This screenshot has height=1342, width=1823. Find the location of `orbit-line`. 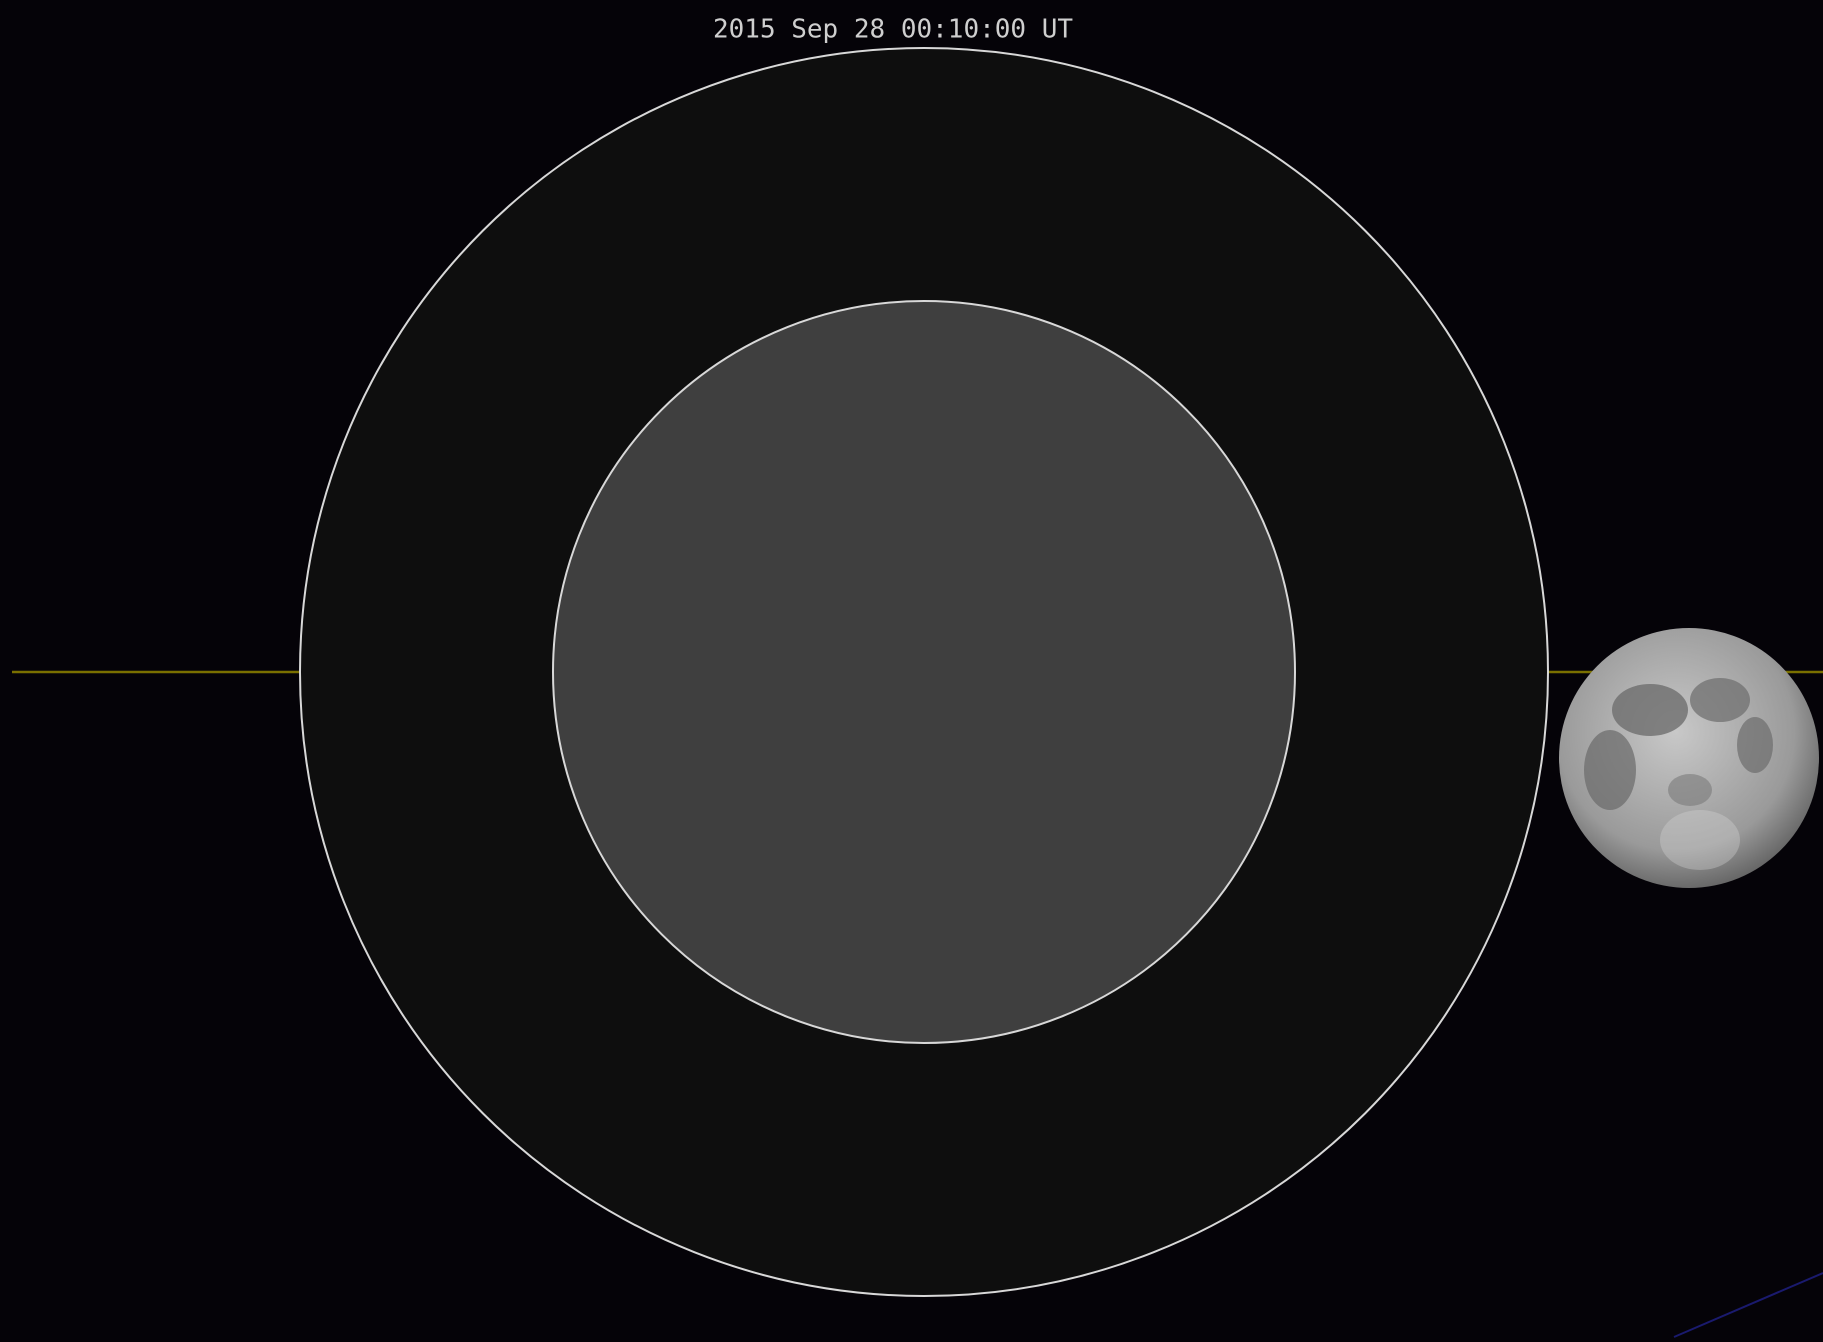

orbit-line is located at coordinates (1748, 1305).